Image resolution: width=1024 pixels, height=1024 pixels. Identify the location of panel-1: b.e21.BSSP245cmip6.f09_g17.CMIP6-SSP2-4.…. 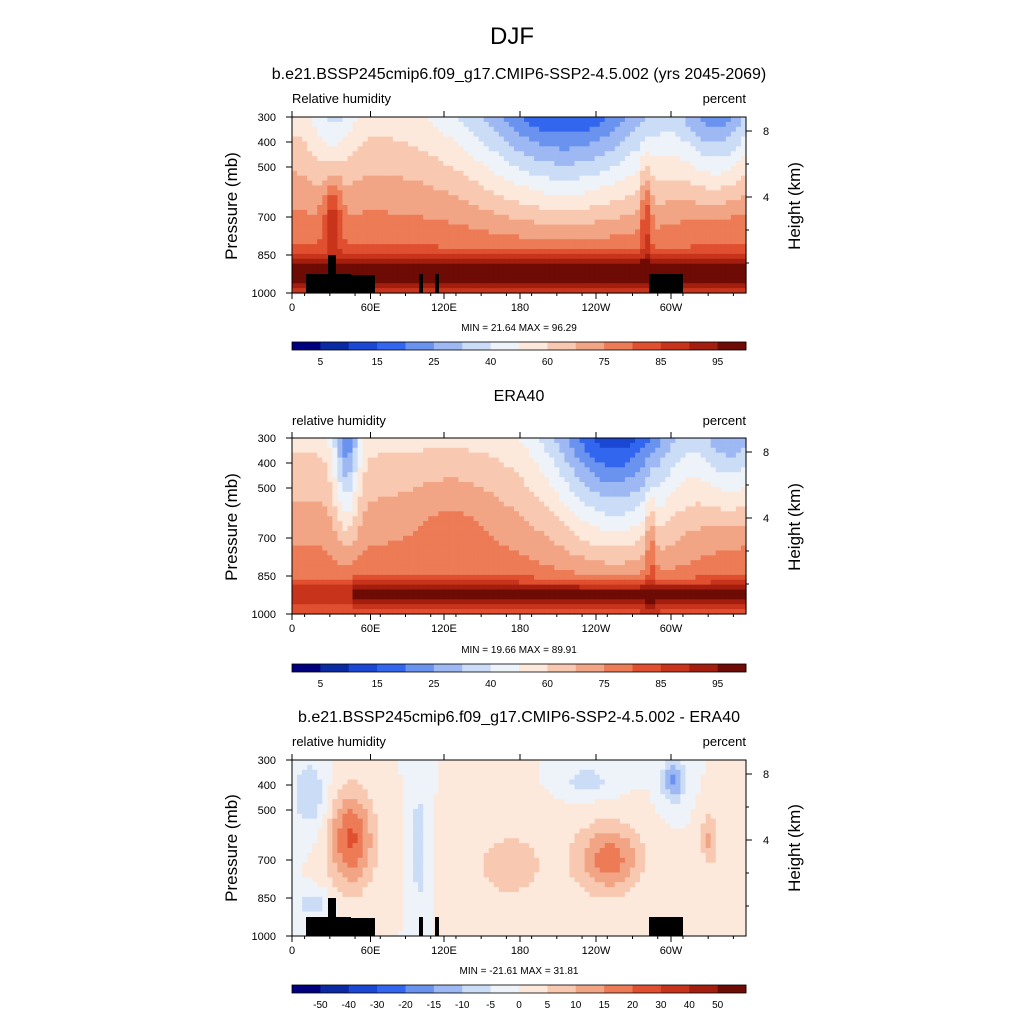
(513, 200).